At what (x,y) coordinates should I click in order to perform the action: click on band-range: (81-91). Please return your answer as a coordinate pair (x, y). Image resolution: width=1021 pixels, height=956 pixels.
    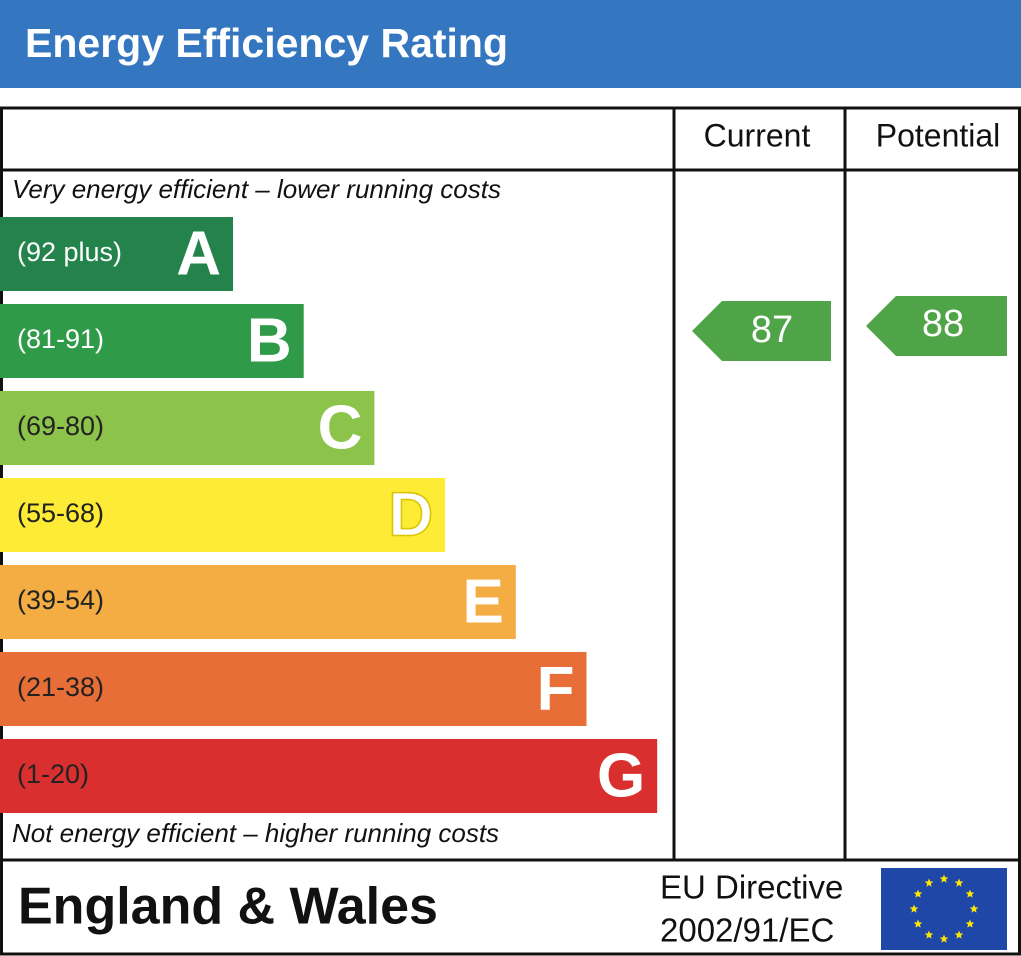
    Looking at the image, I should click on (60, 339).